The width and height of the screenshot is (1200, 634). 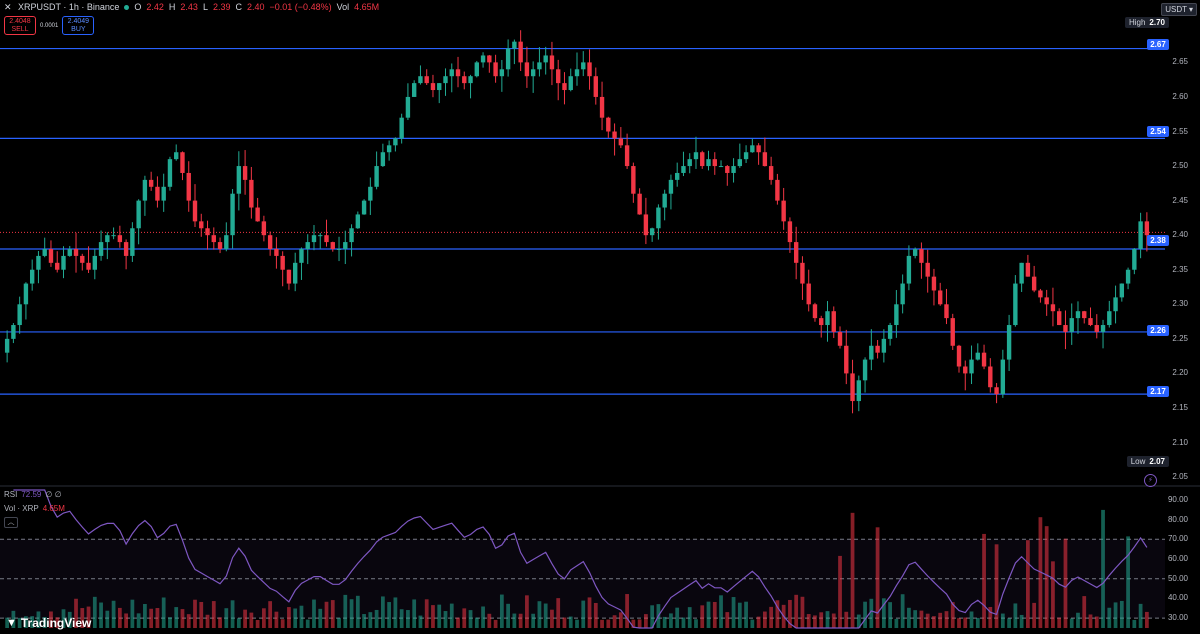 I want to click on level-tag: 2.67, so click(x=1158, y=44).